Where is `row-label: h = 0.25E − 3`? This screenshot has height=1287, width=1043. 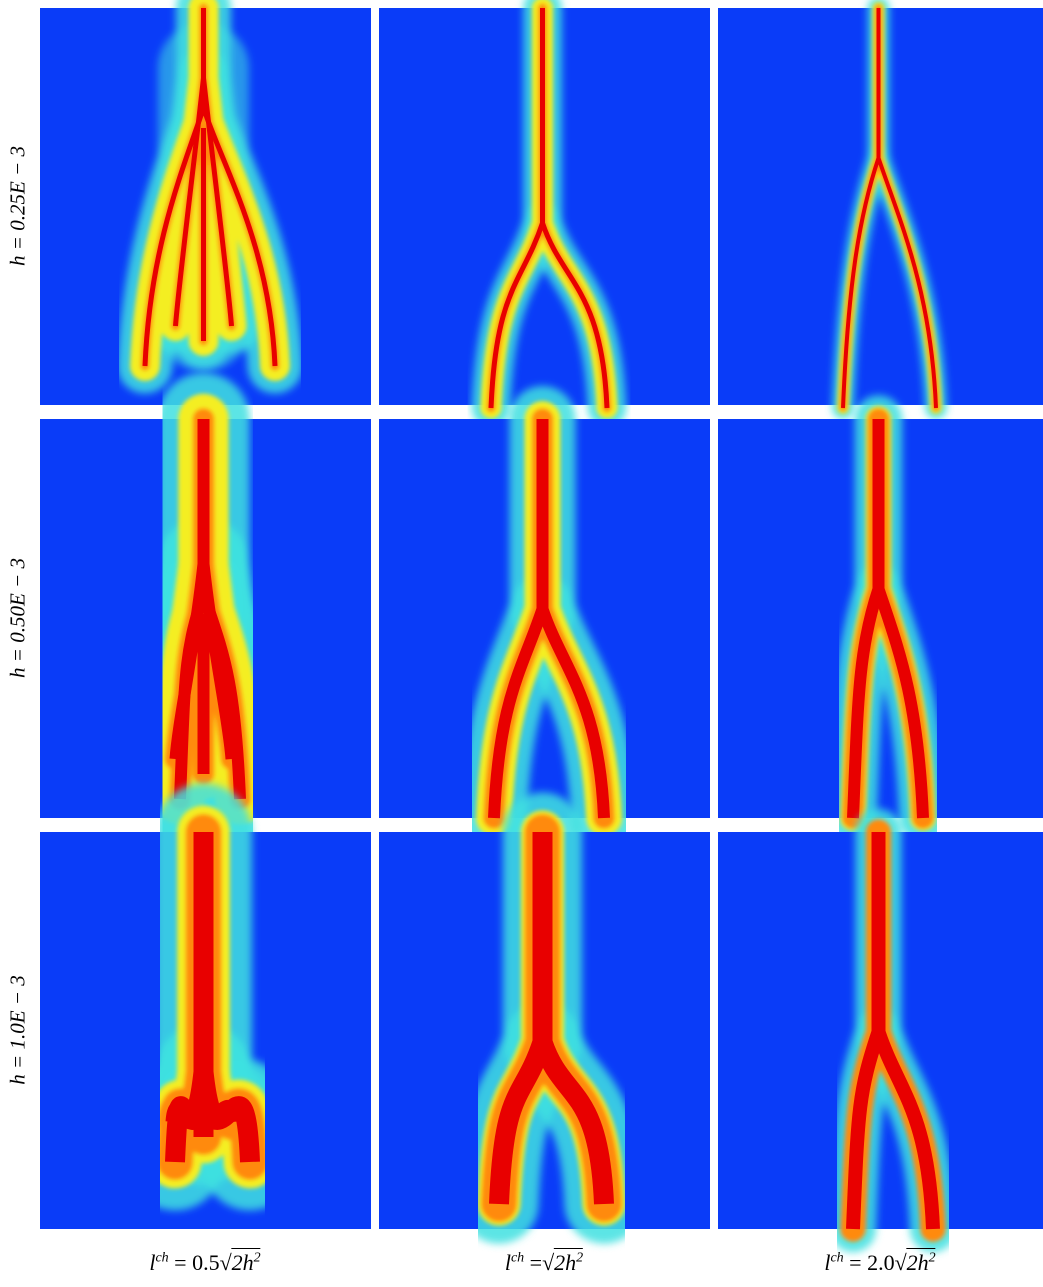 row-label: h = 0.25E − 3 is located at coordinates (17, 206).